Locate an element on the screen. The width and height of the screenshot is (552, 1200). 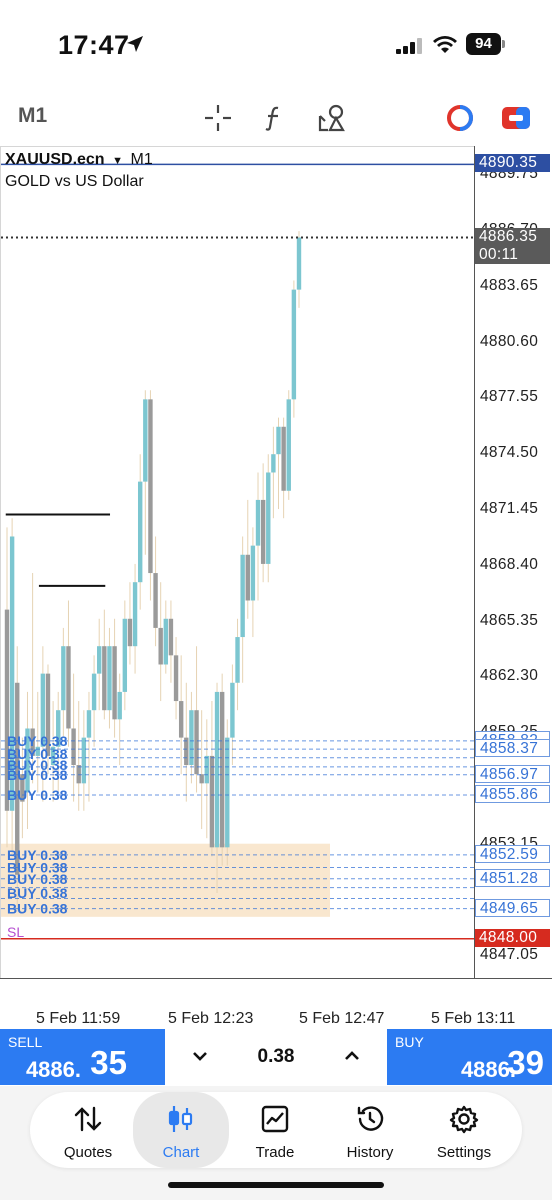
tab-label: Trade is located at coordinates (275, 1152).